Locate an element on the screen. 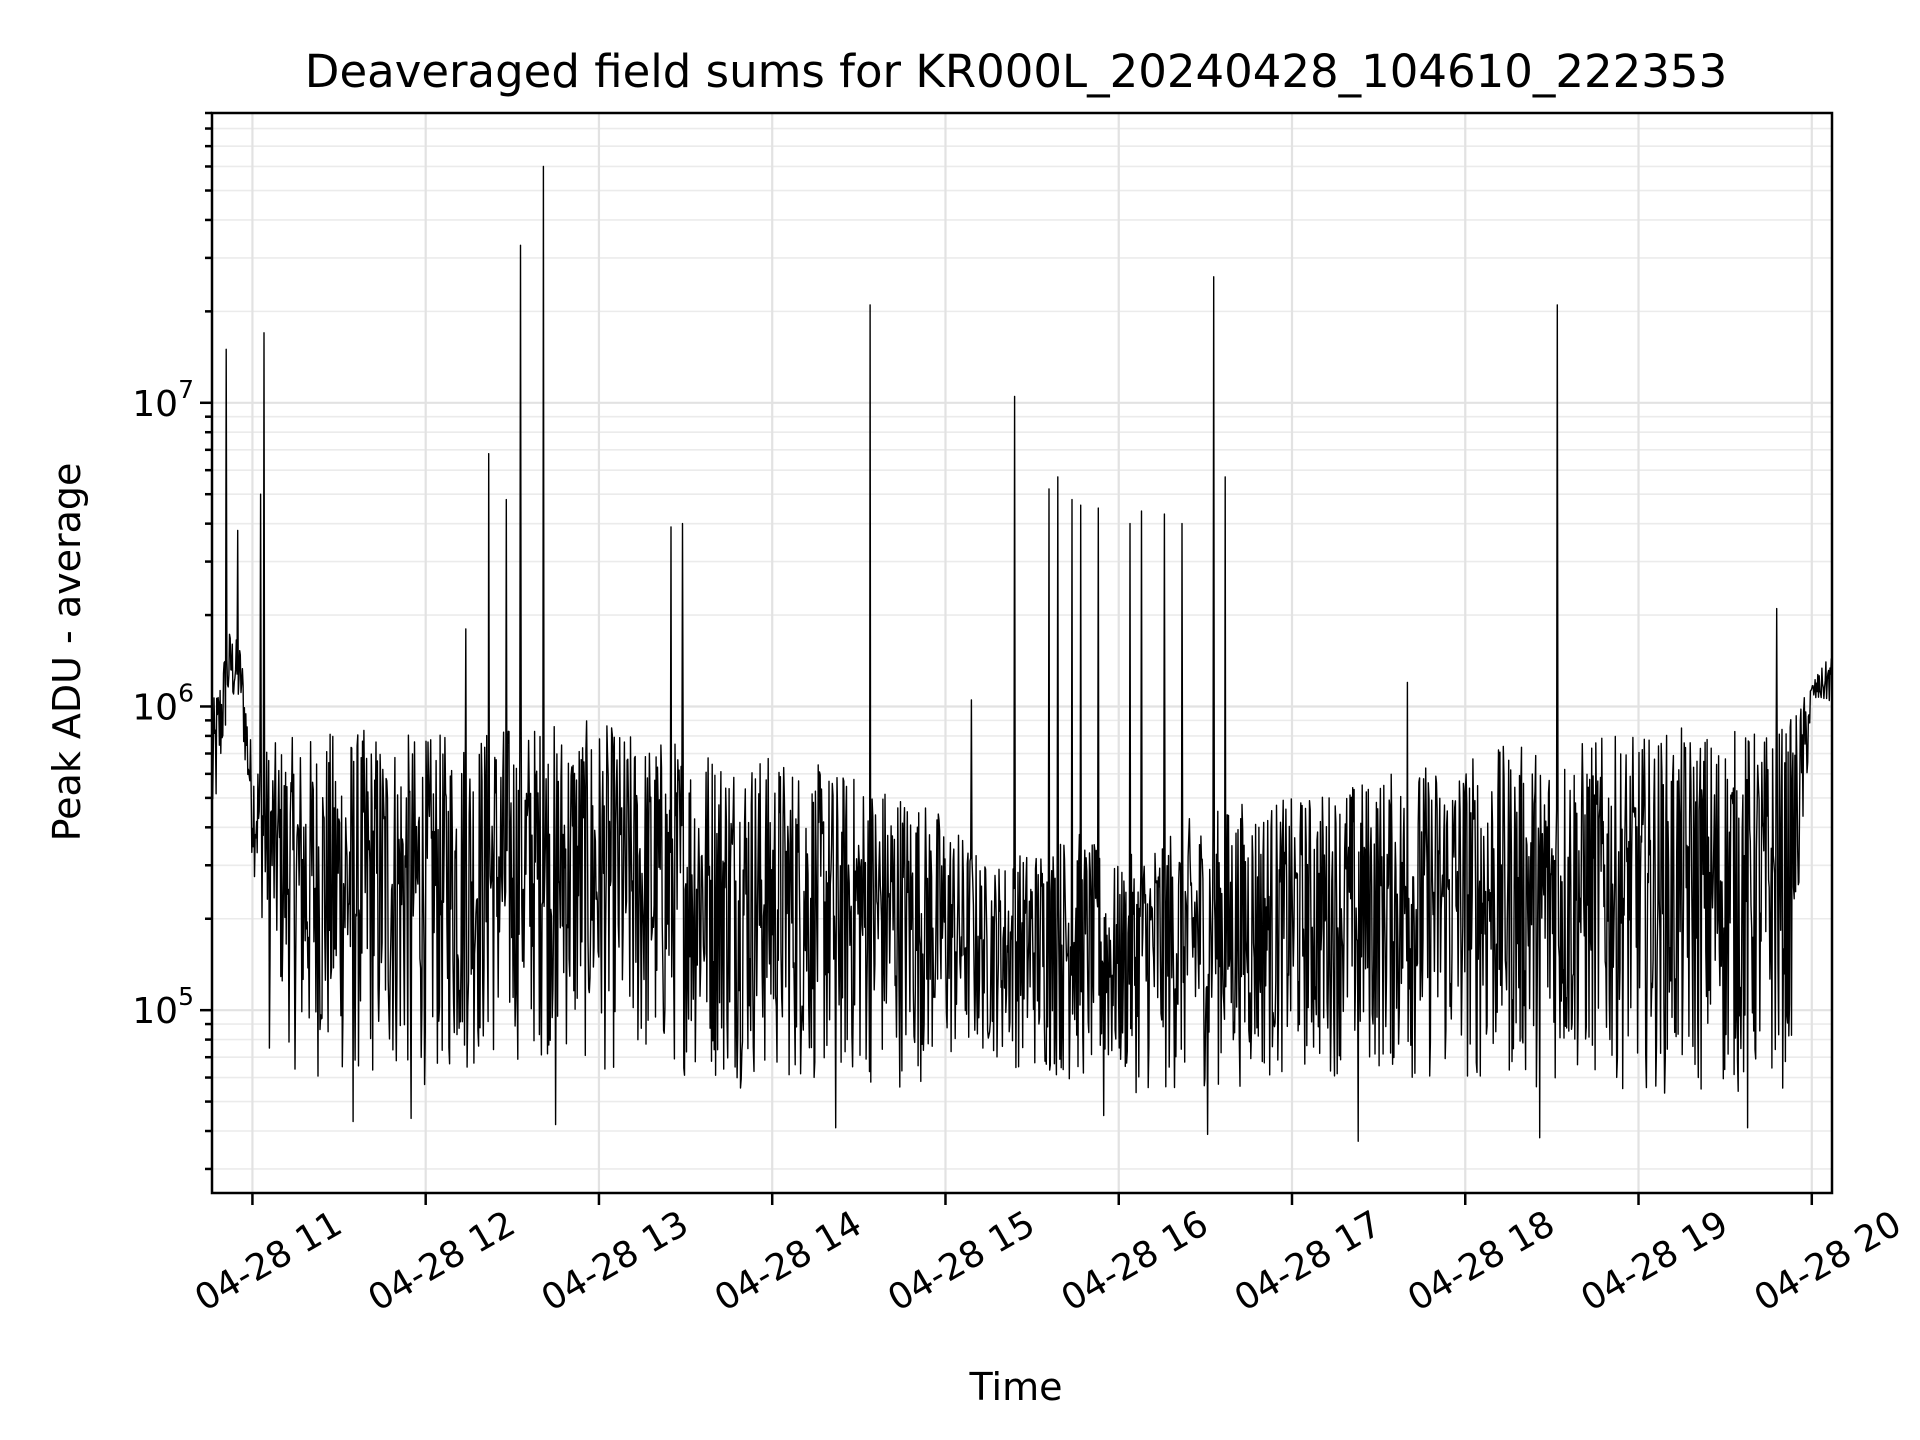  y-tick-label-exponent: 7 is located at coordinates (186, 389).